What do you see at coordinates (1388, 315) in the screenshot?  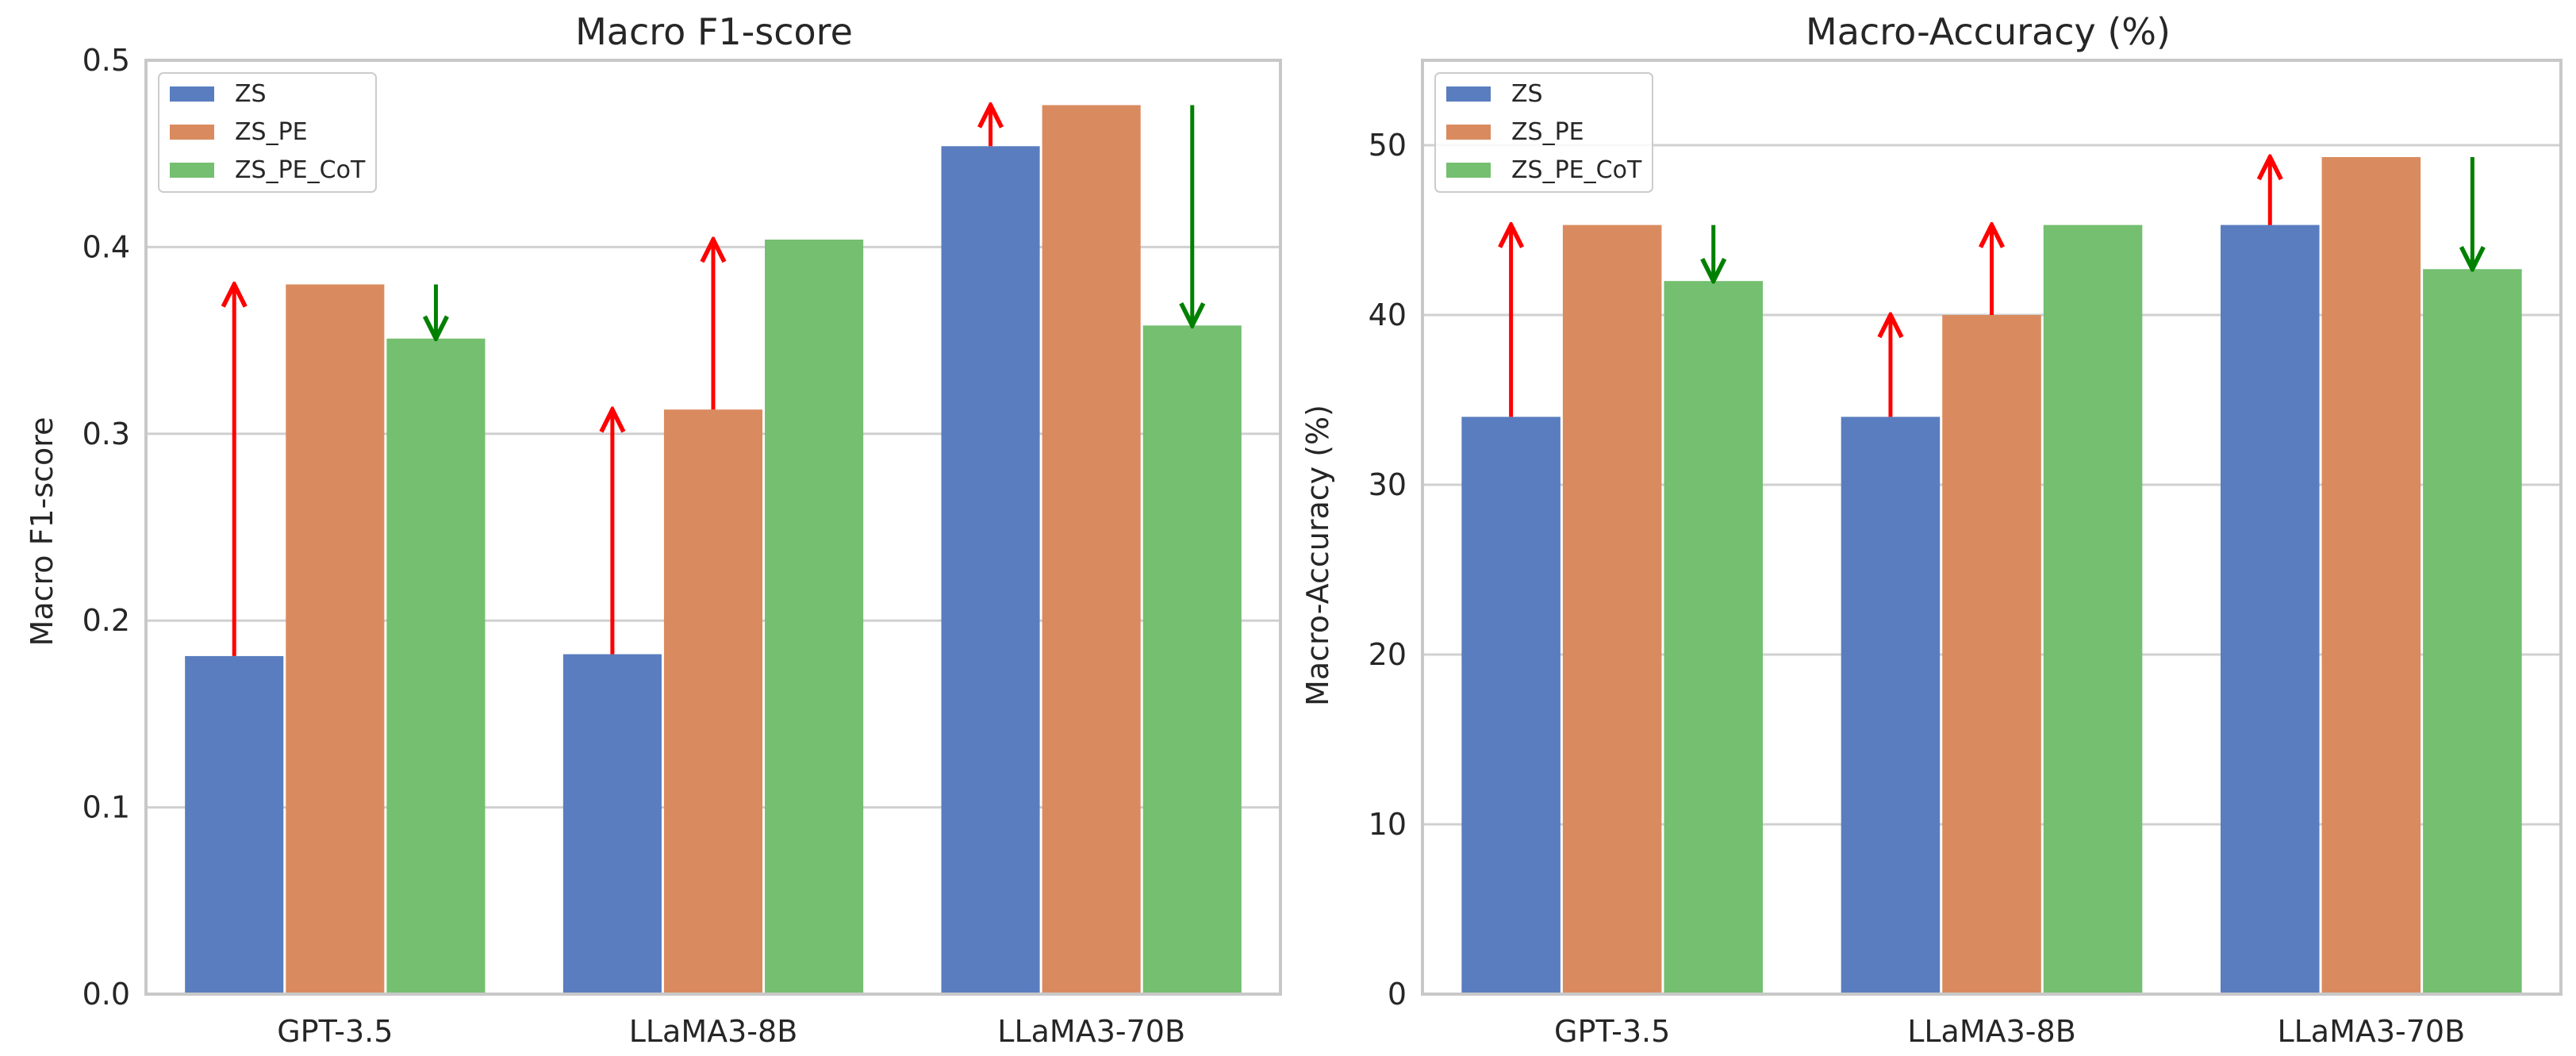 I see `y-tick-label: 40` at bounding box center [1388, 315].